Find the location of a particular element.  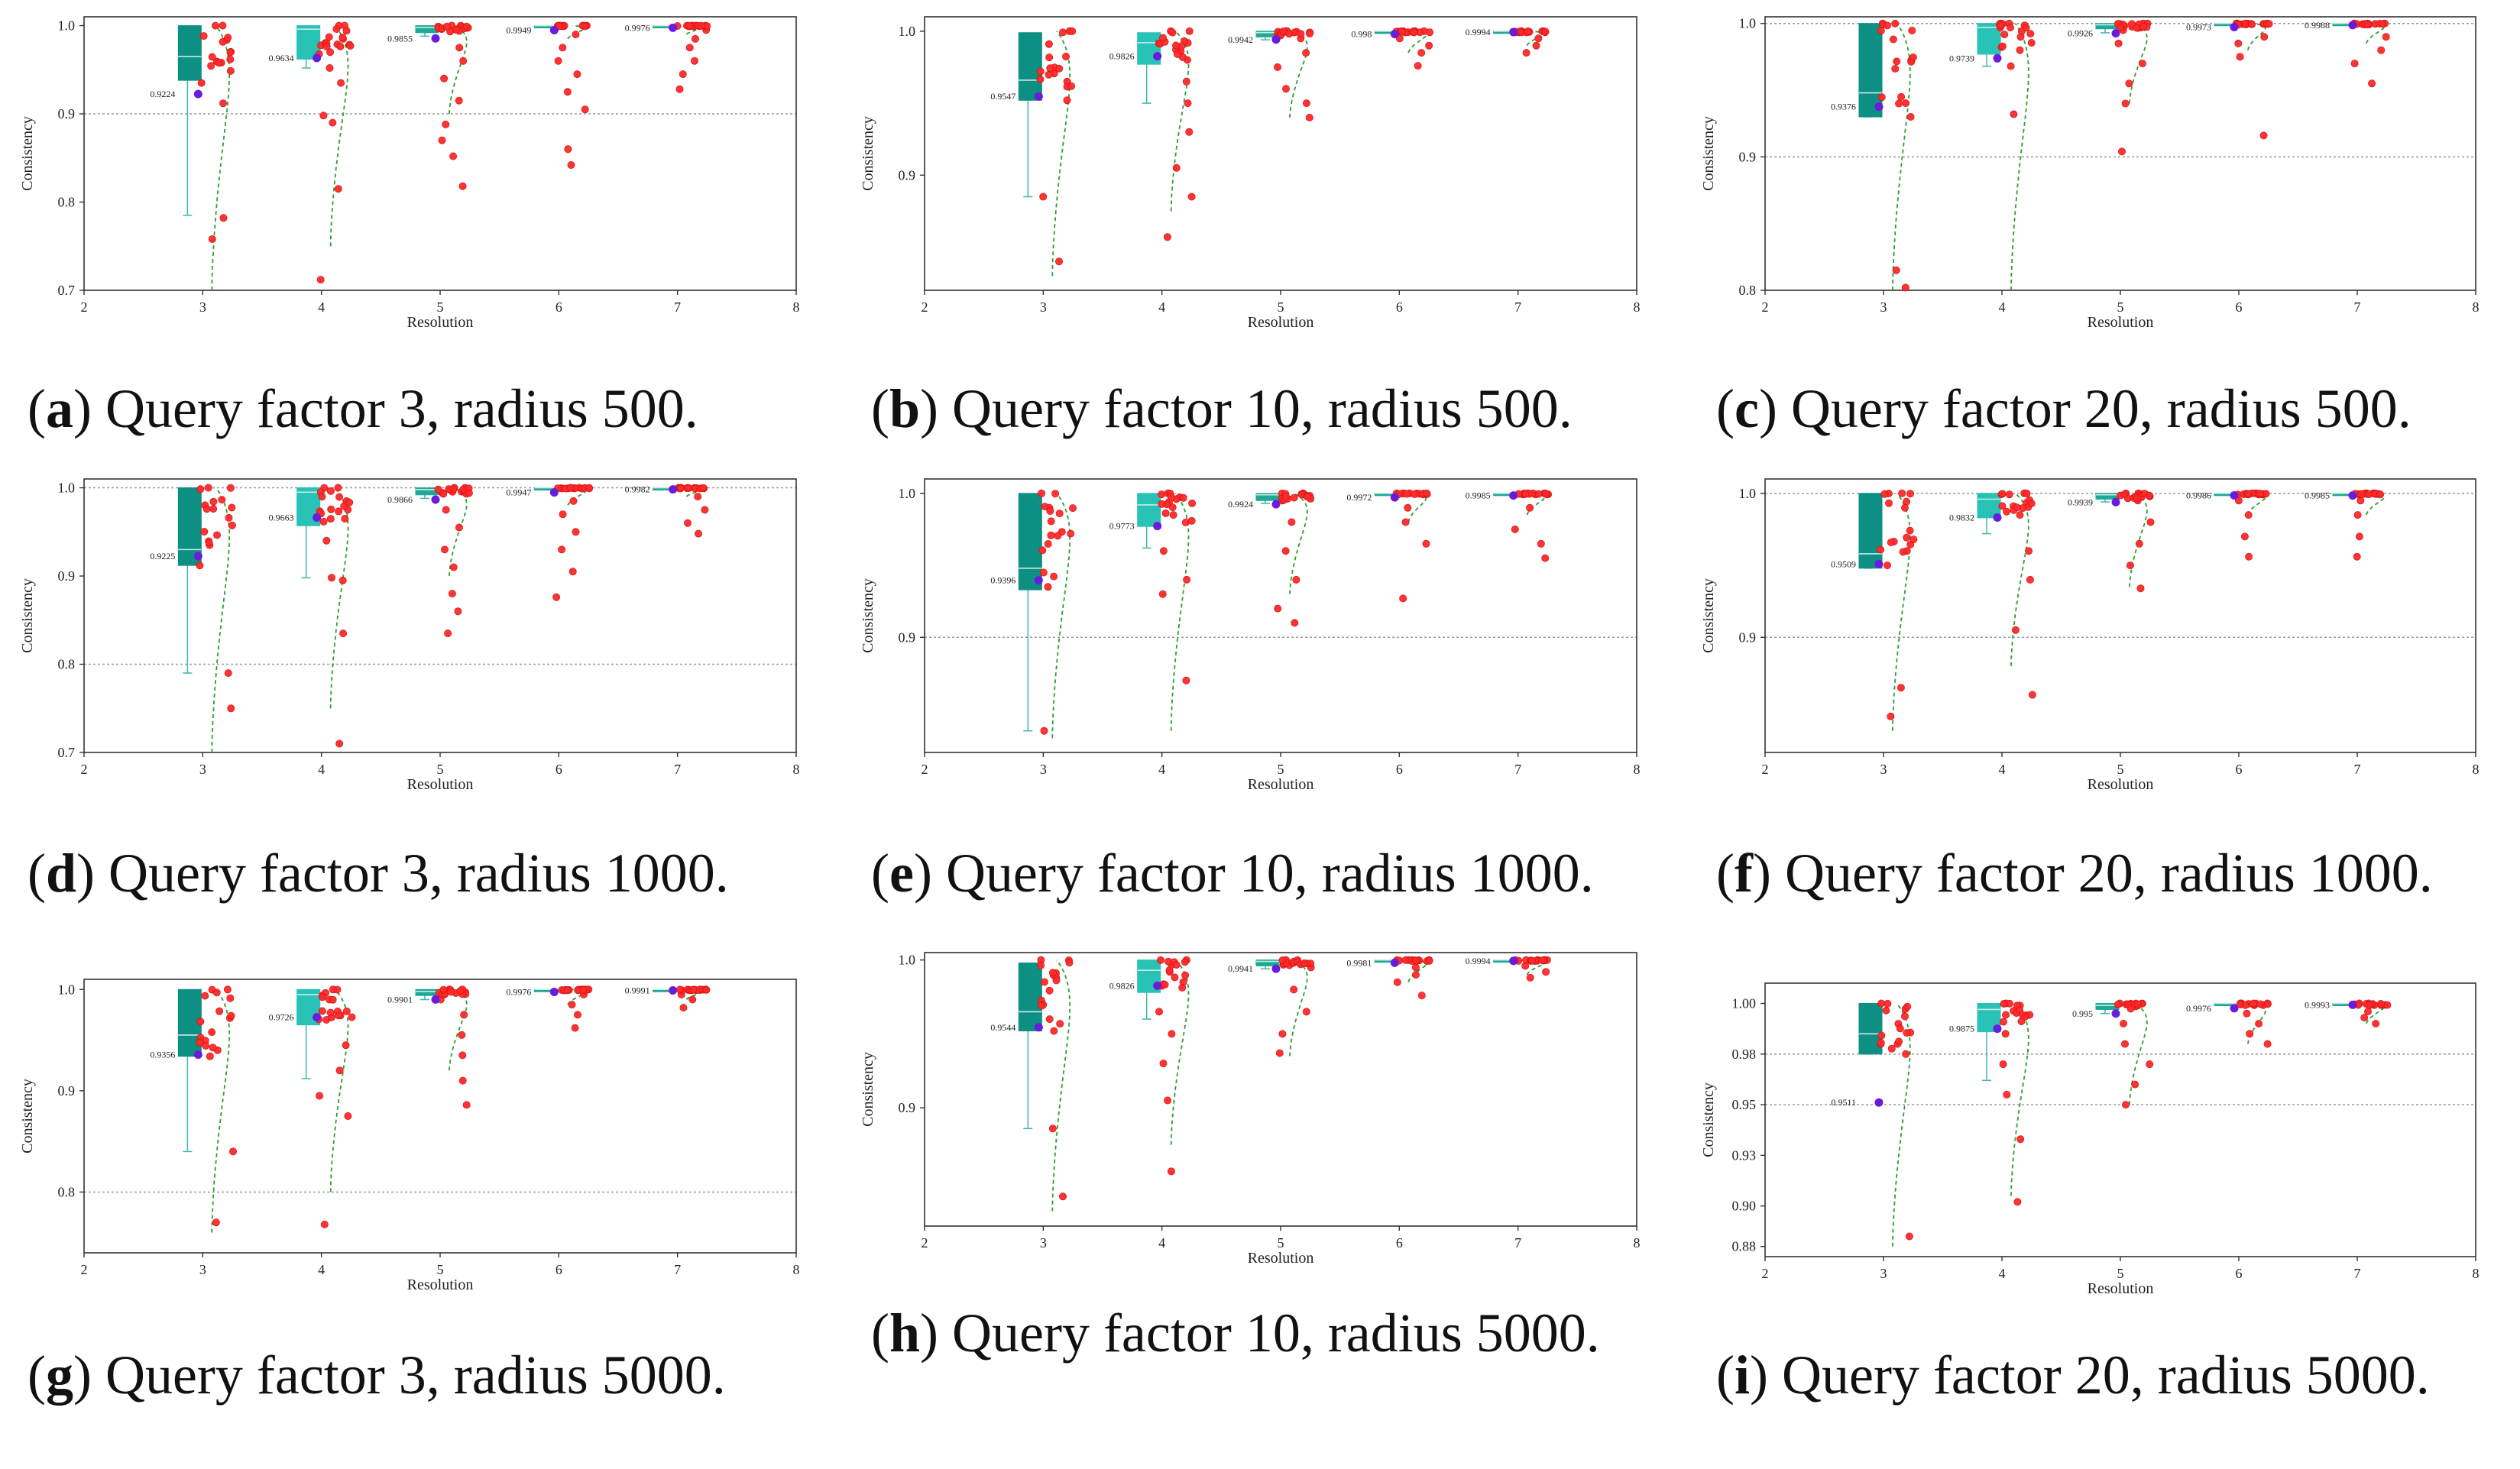

xtick-label-h-8: 8 is located at coordinates (1637, 1243).